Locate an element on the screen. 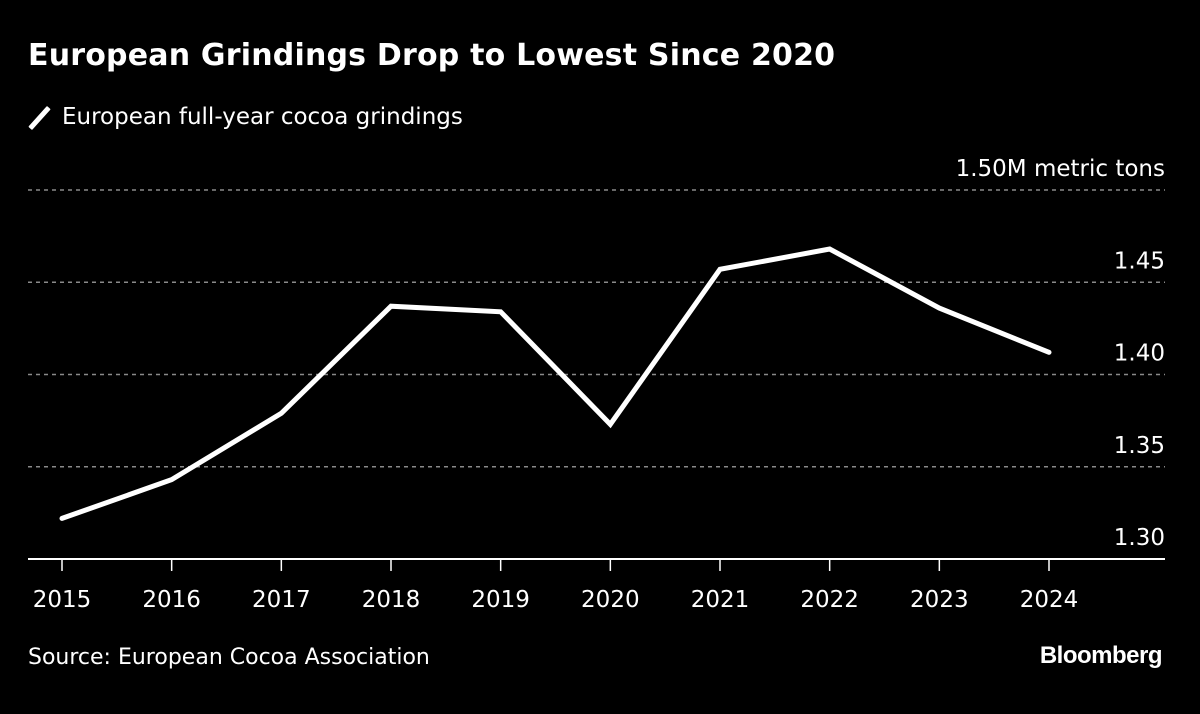 Image resolution: width=1200 pixels, height=714 pixels. x-tick-label: 2017 is located at coordinates (281, 600).